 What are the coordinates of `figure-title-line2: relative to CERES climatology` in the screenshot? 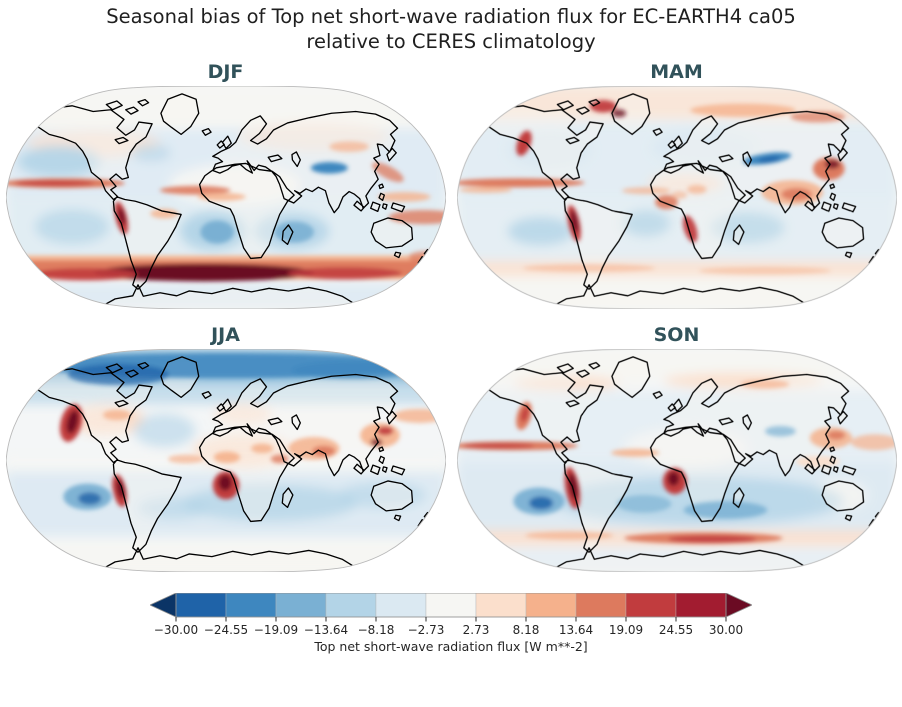 It's located at (451, 41).